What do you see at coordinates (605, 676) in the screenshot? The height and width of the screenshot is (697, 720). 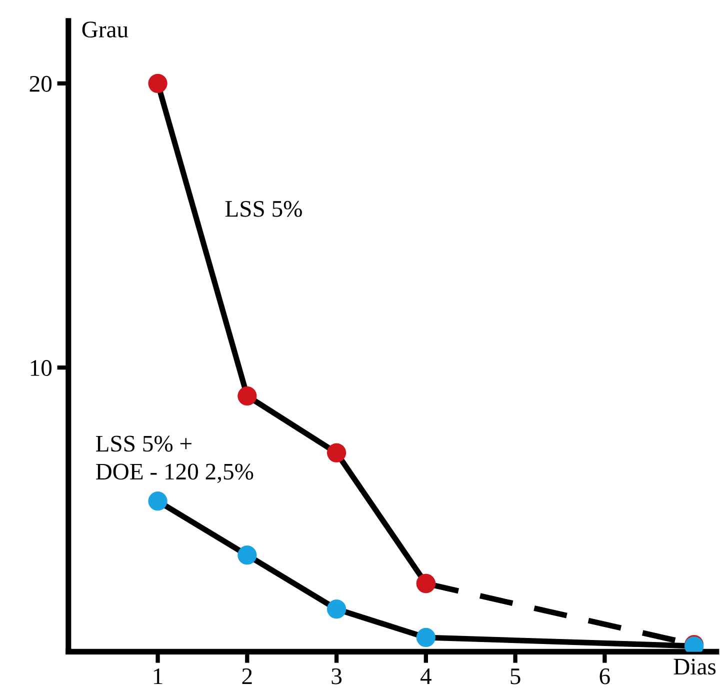 I see `x-tick-label: 6` at bounding box center [605, 676].